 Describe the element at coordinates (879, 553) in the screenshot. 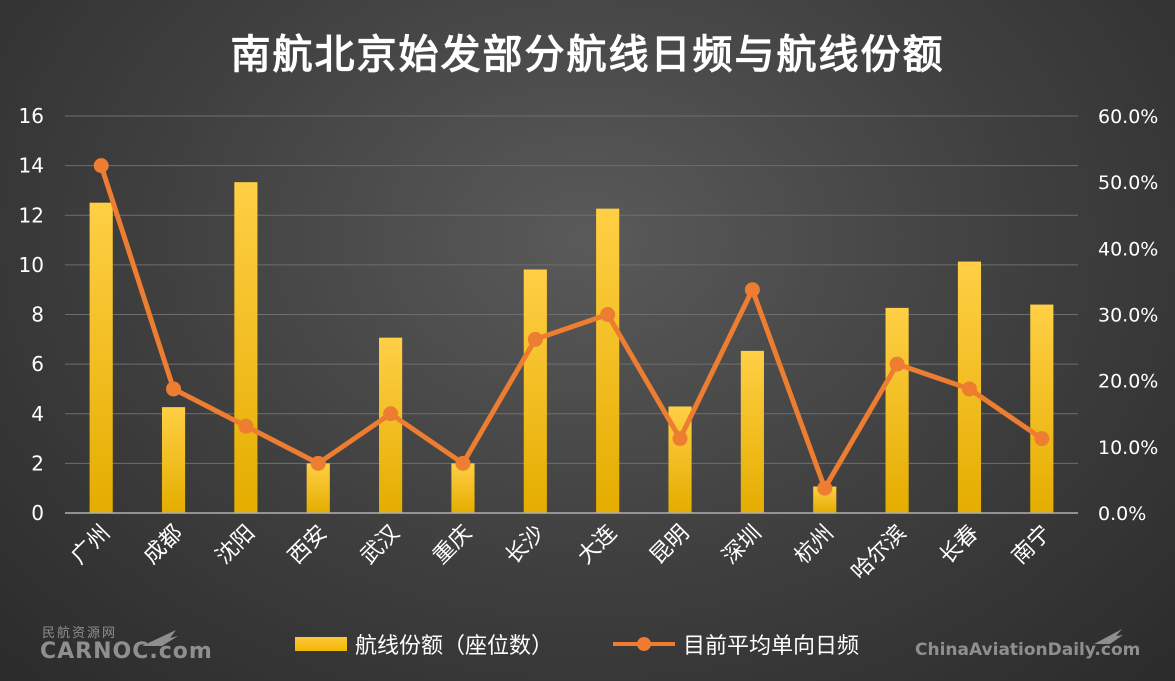

I see `x-tick-label: 哈尔滨` at that location.